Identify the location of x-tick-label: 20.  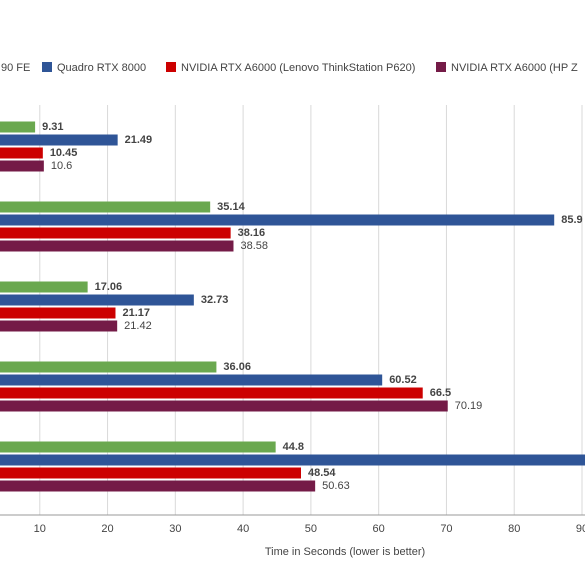
(107, 529).